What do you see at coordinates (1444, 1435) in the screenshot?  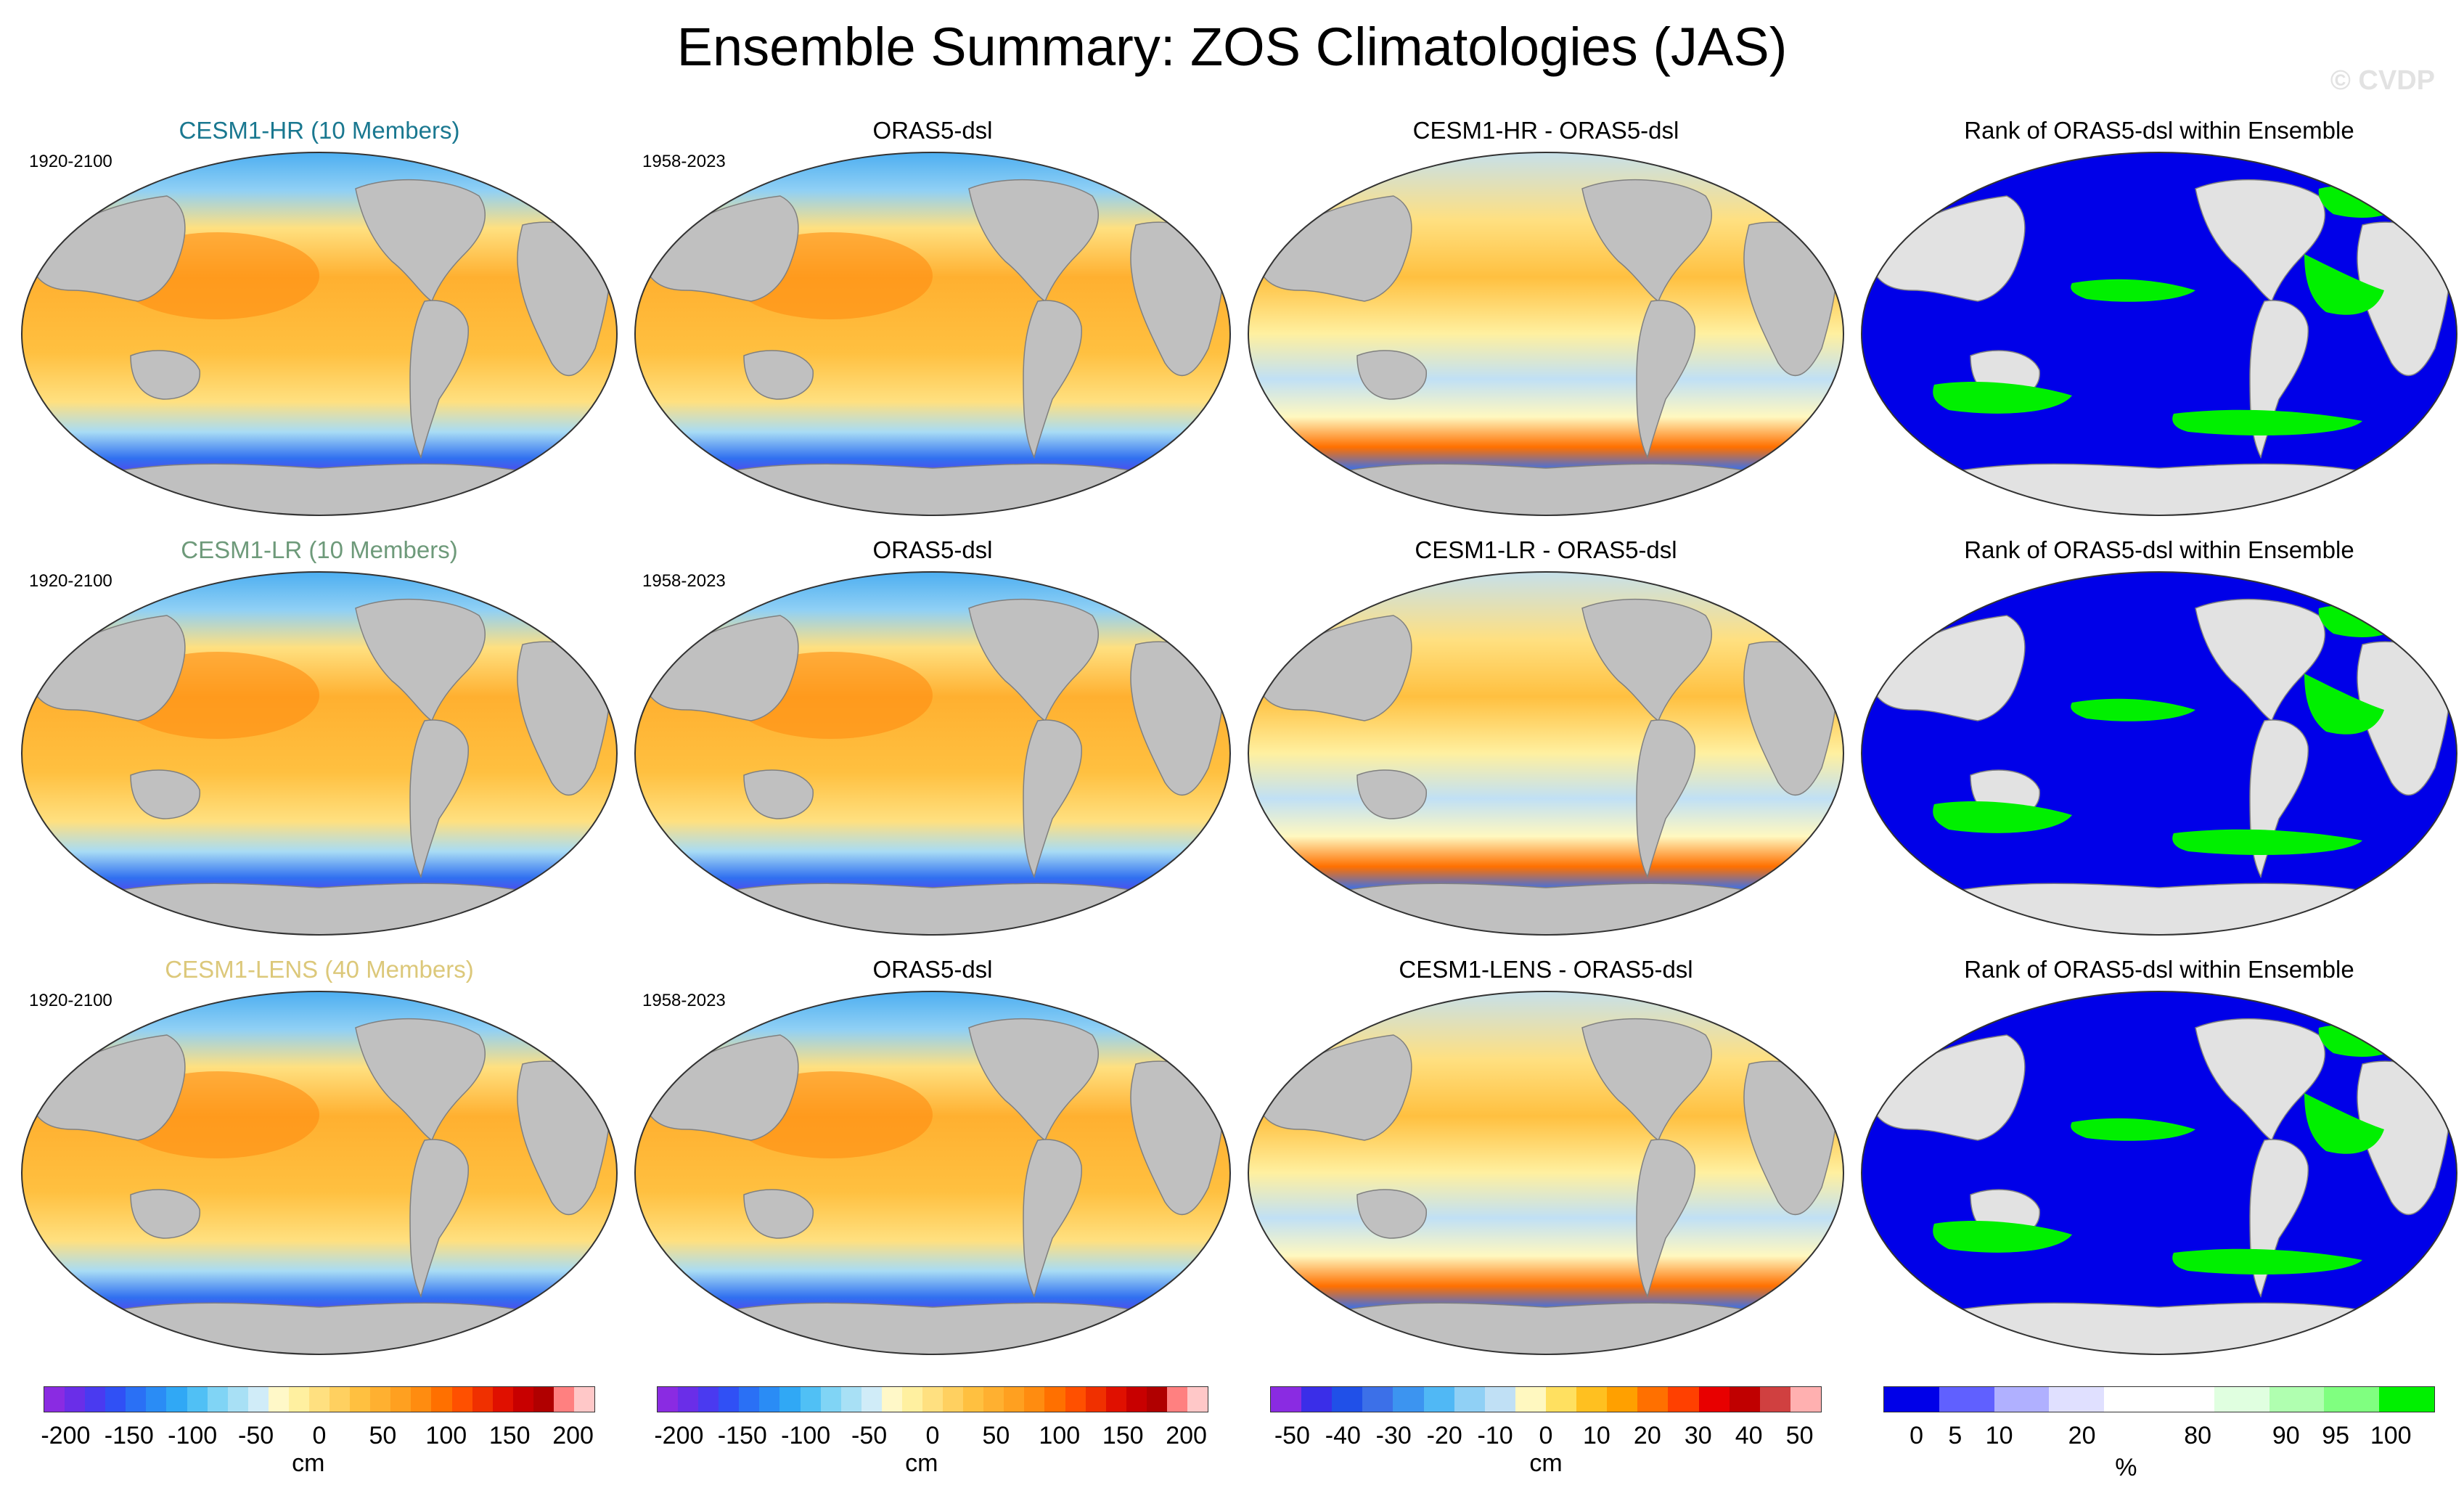 I see `colorbar-tick-label: -20` at bounding box center [1444, 1435].